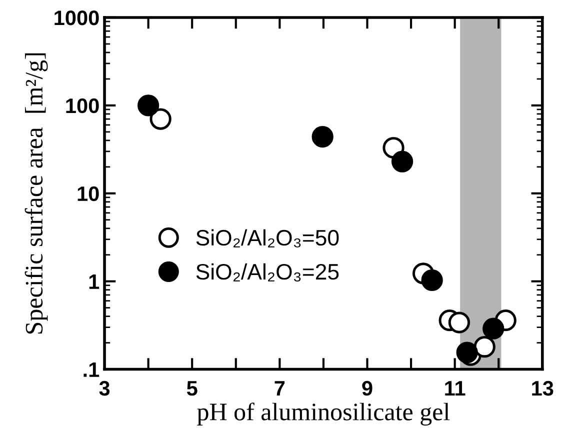 The height and width of the screenshot is (437, 565). What do you see at coordinates (367, 388) in the screenshot?
I see `x-tick-label: 9` at bounding box center [367, 388].